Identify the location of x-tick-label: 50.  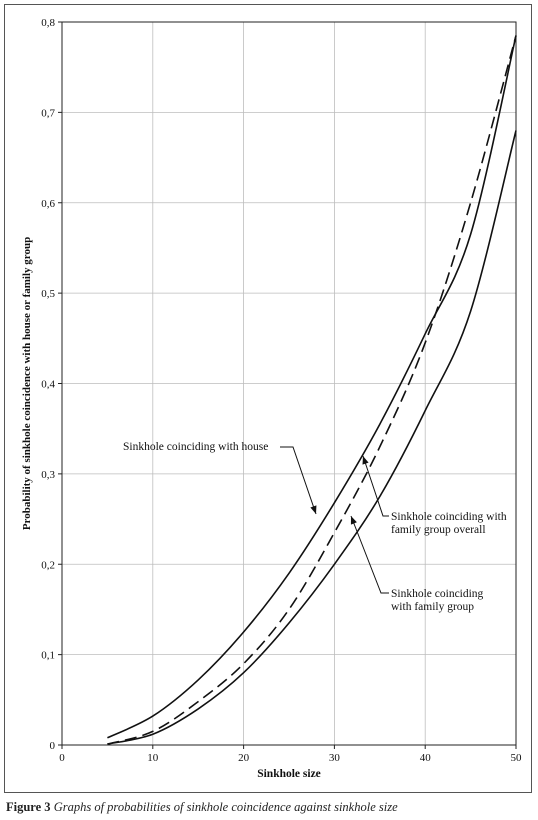
(517, 758).